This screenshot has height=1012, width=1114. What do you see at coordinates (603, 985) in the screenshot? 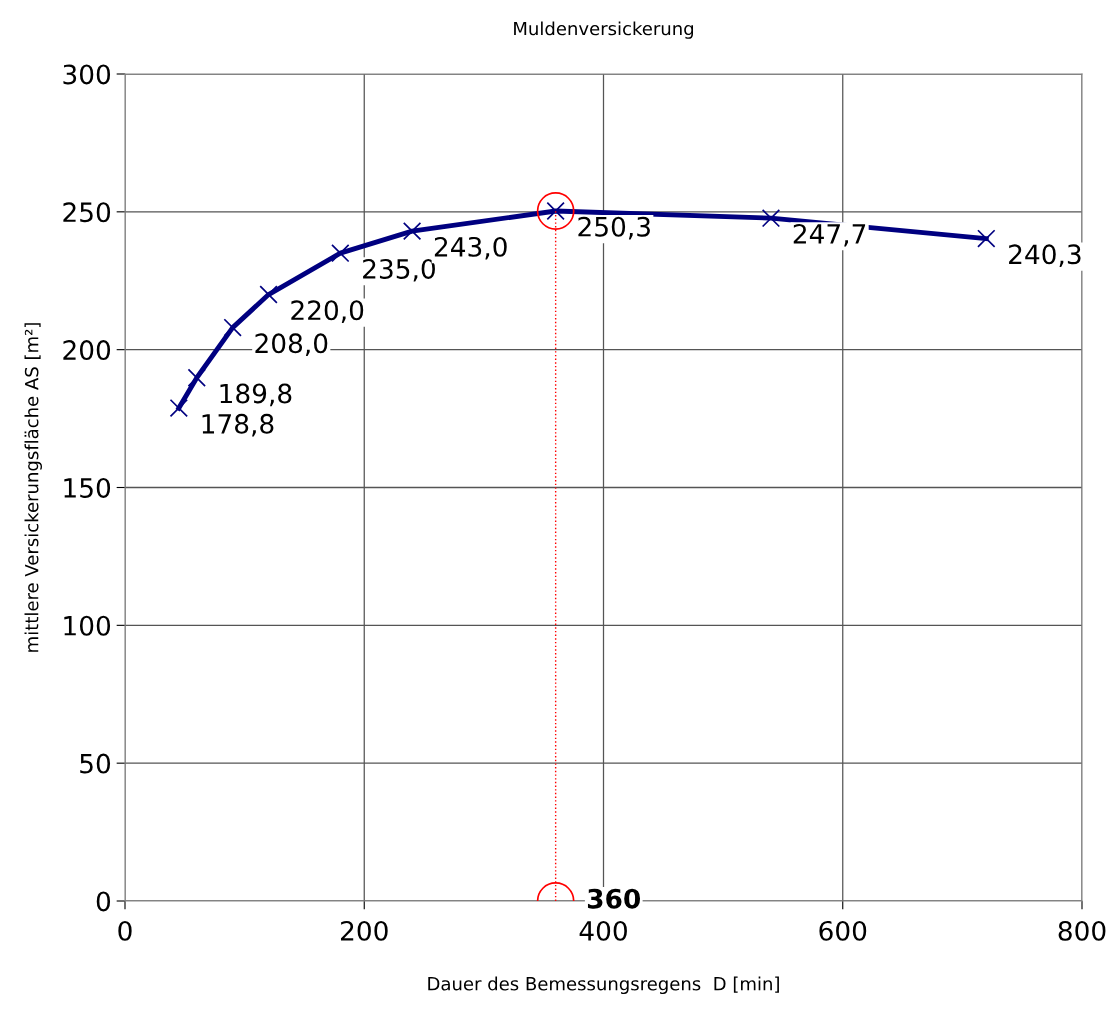
I see `x-axis-title: Dauer des Bemessungsregens D [min]` at bounding box center [603, 985].